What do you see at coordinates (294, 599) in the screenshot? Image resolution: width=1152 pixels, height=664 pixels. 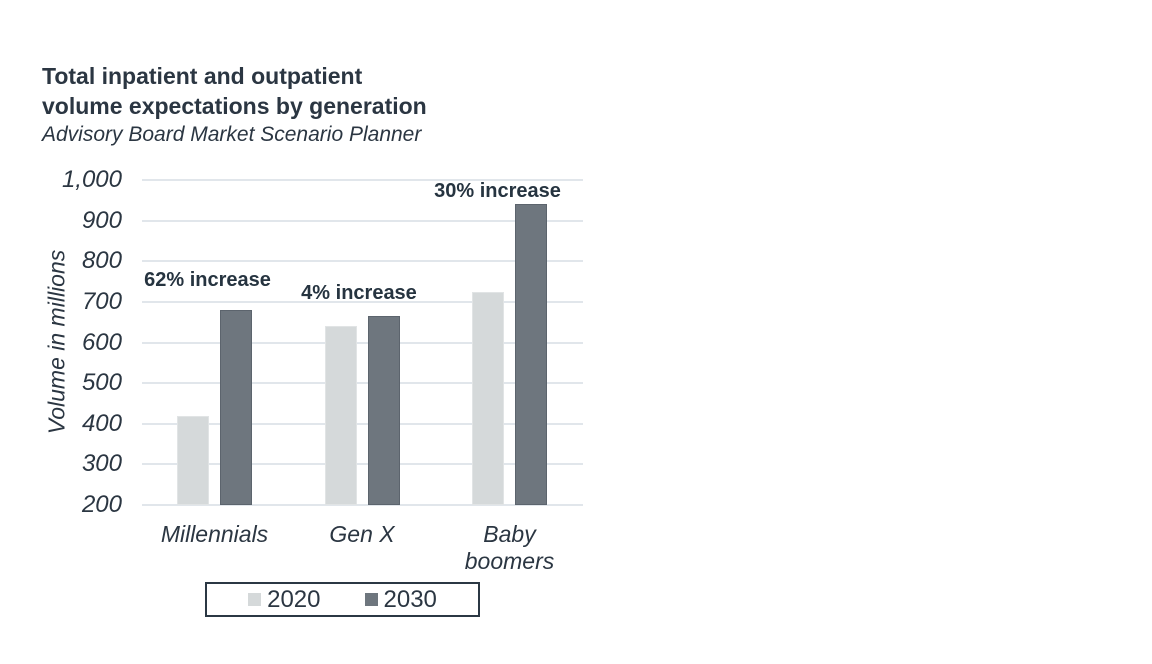 I see `legend-label-2020: 2020` at bounding box center [294, 599].